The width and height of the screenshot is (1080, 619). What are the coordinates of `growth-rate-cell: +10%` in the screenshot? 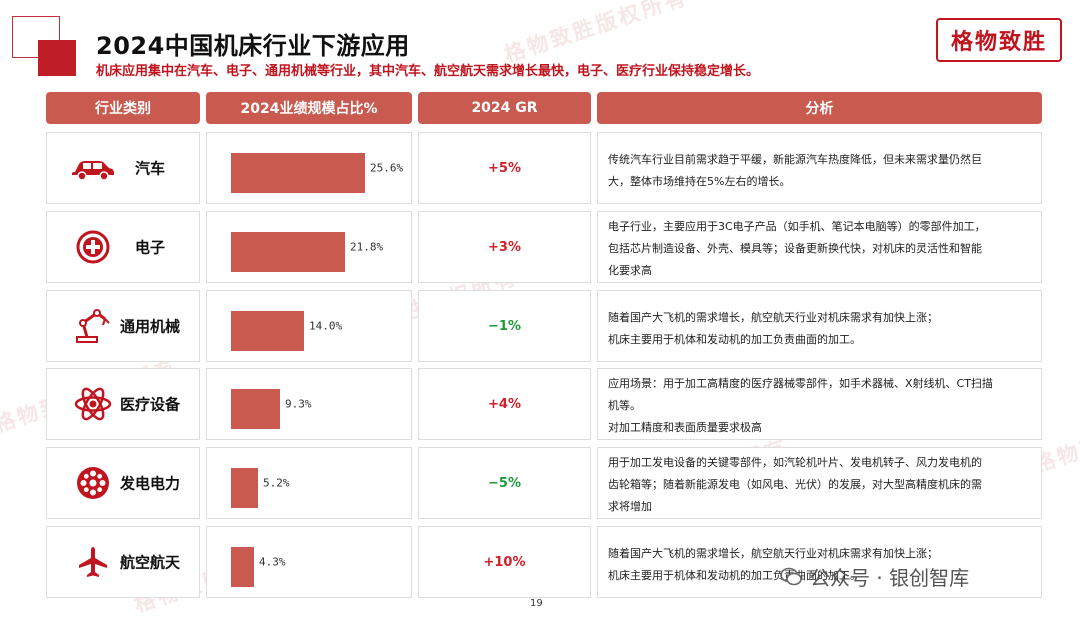 It's located at (504, 562).